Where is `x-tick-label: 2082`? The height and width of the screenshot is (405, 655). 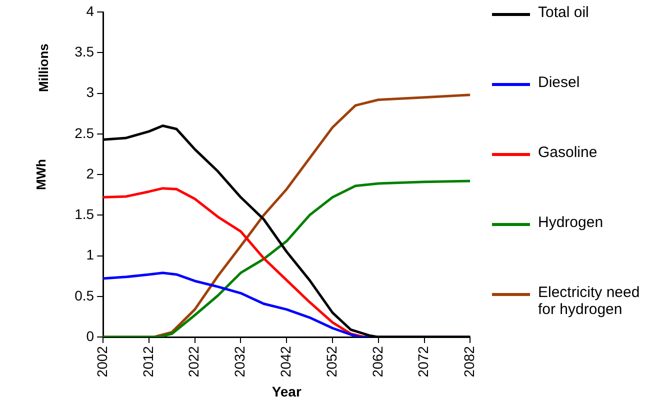 x-tick-label: 2082 is located at coordinates (469, 362).